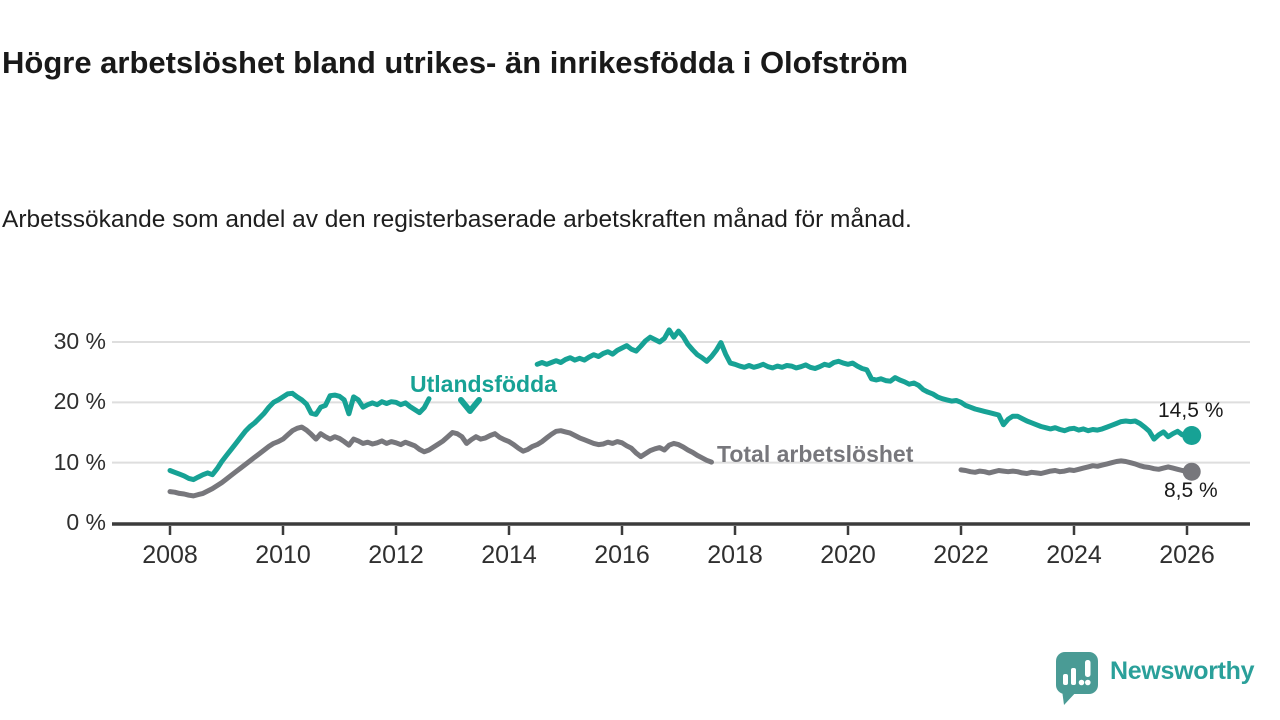 Image resolution: width=1280 pixels, height=720 pixels. What do you see at coordinates (681, 461) in the screenshot?
I see `series-line` at bounding box center [681, 461].